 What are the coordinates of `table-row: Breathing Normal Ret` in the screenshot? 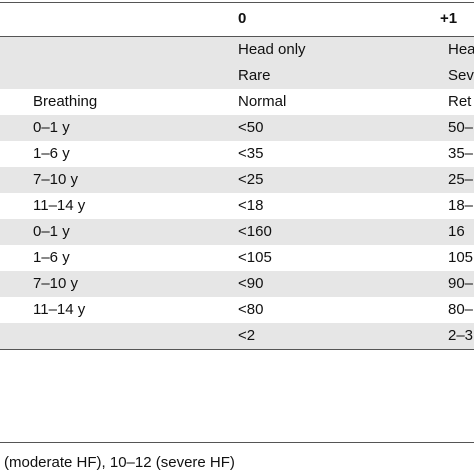 It's located at (237, 102).